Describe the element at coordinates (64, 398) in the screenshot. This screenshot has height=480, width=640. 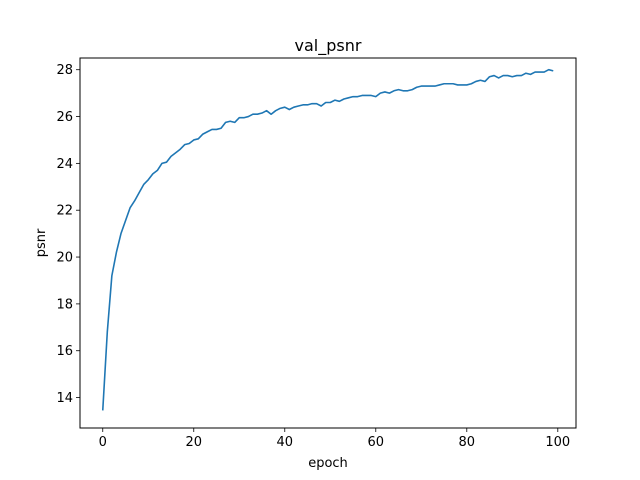
I see `y-tick-label: 14` at that location.